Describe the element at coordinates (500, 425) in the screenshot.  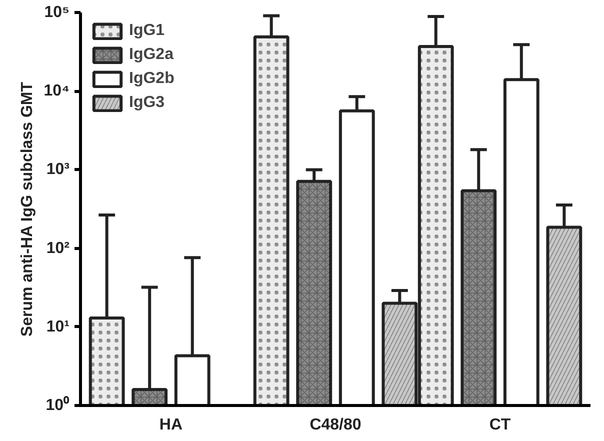
I see `x-tick-label: CT` at that location.